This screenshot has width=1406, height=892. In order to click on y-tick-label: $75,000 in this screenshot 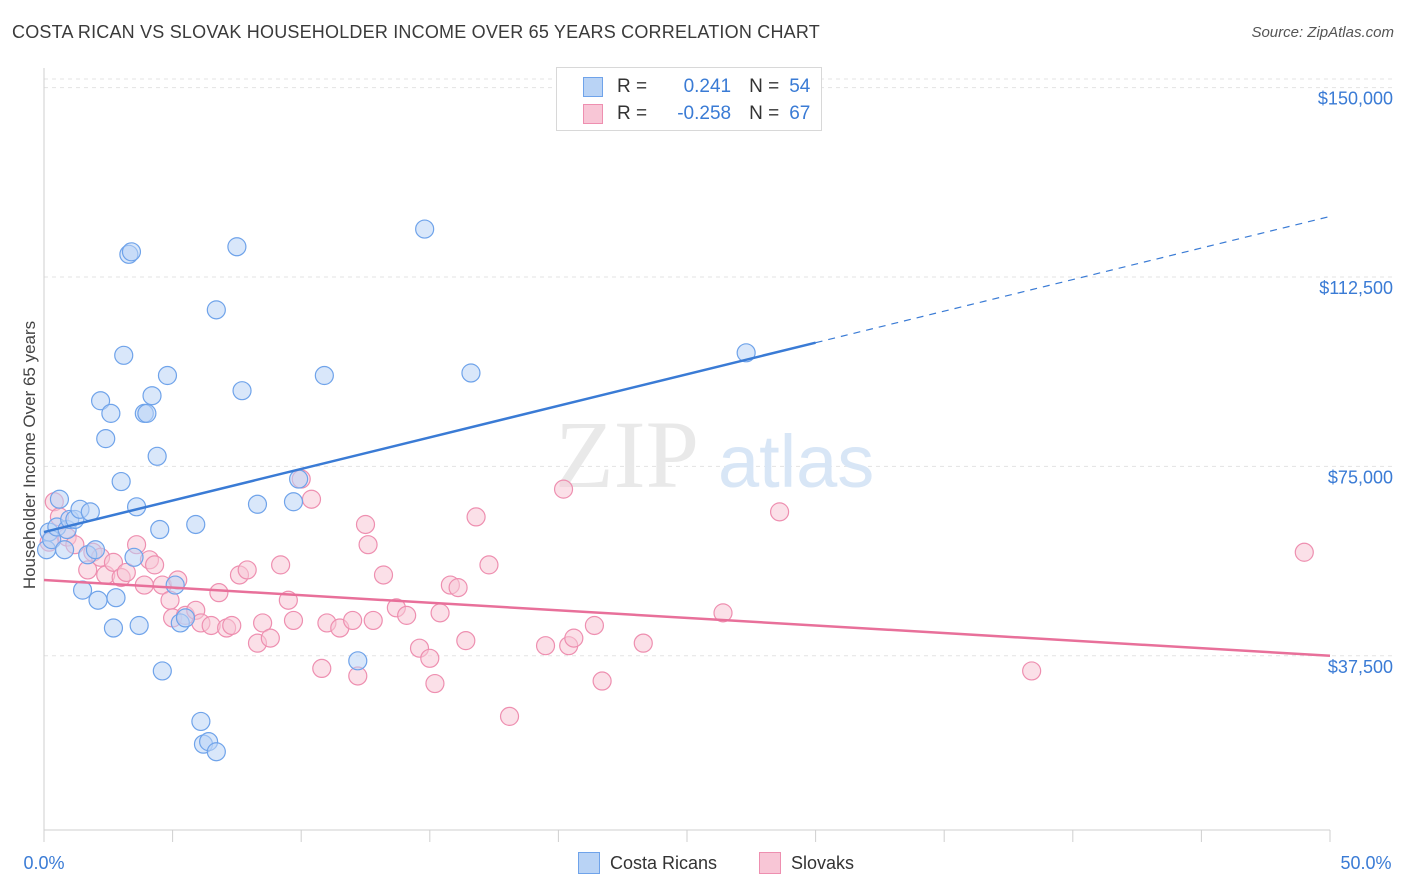, I will do `click(1360, 477)`.